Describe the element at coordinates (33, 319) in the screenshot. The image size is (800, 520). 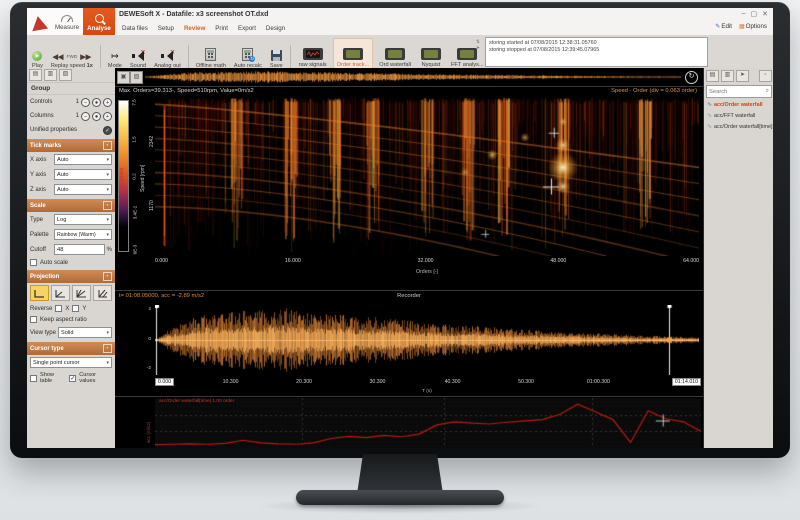
I see `keep-aspect-checkbox` at that location.